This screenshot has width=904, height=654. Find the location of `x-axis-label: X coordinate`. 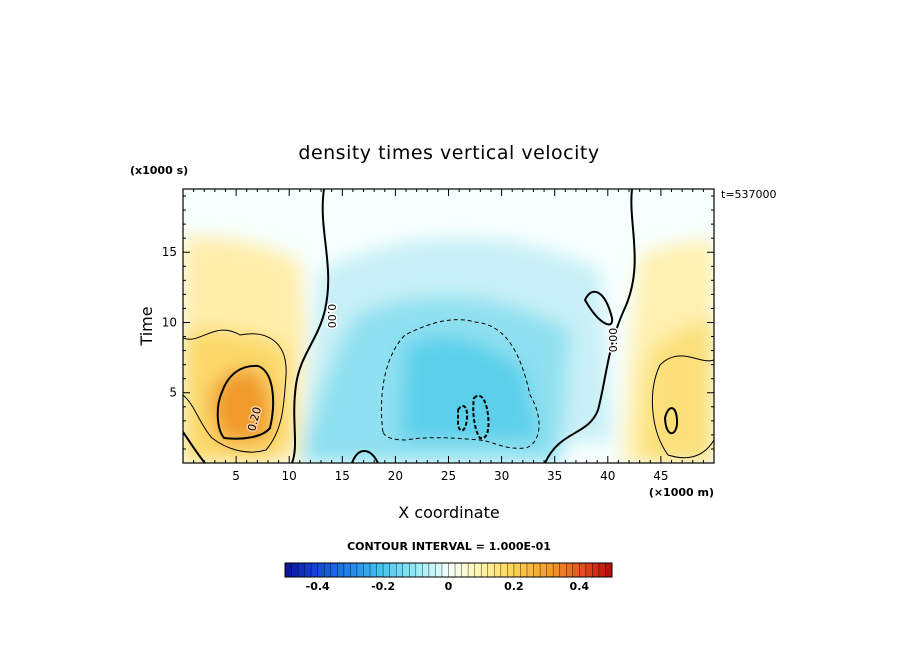

x-axis-label: X coordinate is located at coordinates (448, 512).